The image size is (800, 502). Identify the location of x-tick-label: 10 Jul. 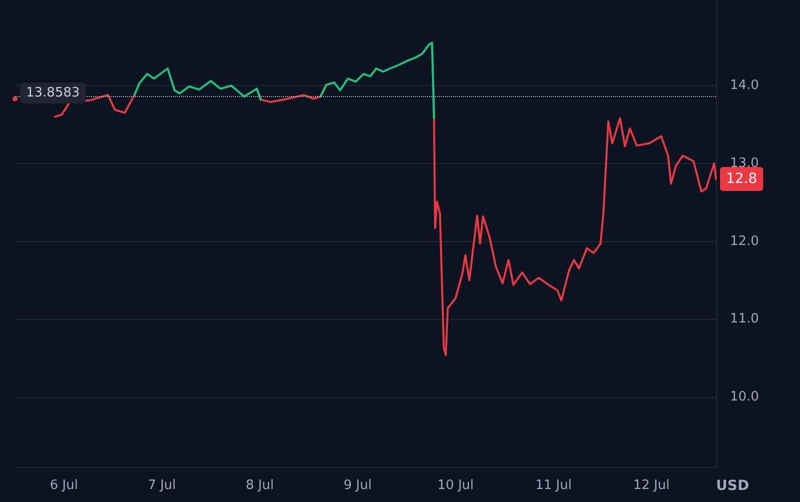
(455, 485).